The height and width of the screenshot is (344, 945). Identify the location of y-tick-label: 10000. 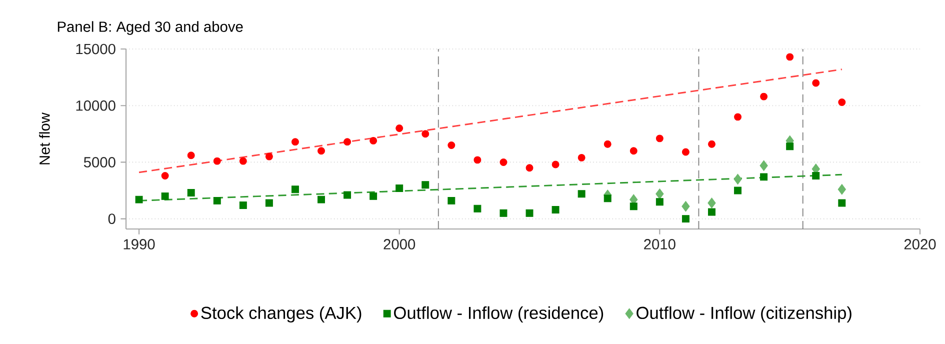
(96, 105).